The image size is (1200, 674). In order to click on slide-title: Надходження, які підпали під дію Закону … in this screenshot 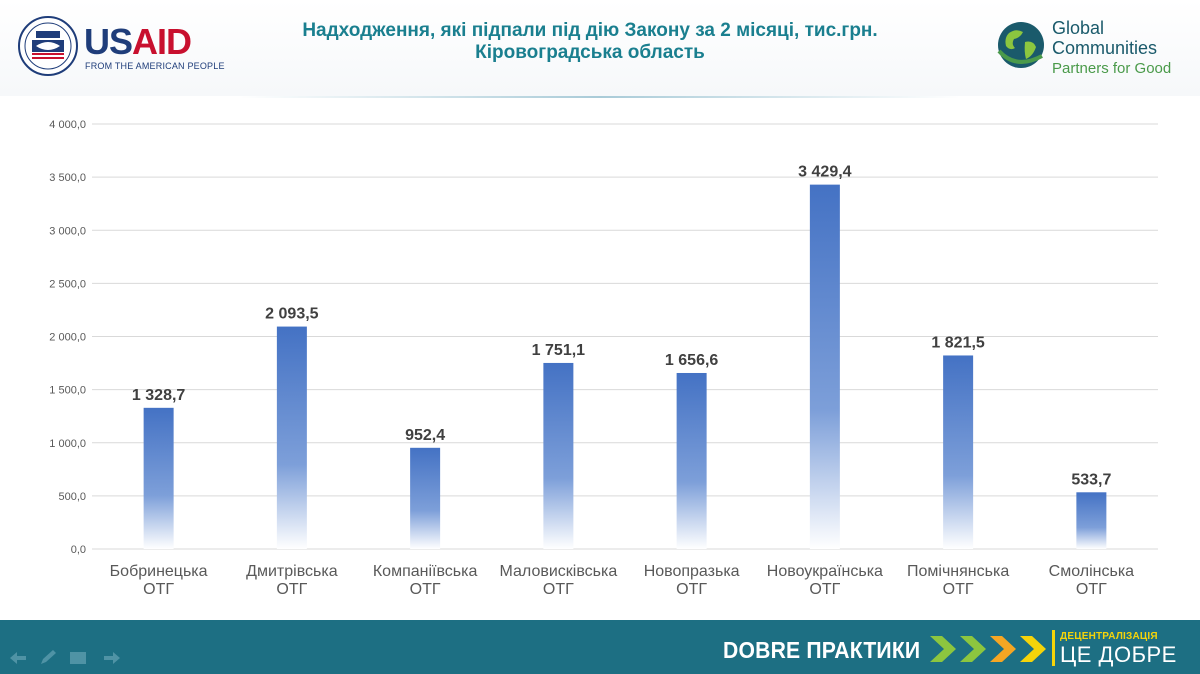, I will do `click(590, 42)`.